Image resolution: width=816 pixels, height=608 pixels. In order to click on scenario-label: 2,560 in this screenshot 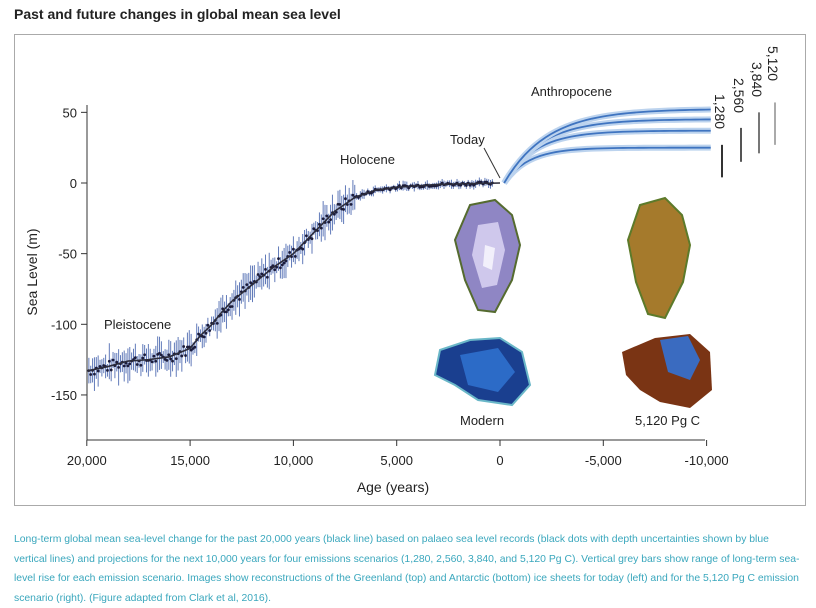, I will do `click(739, 95)`.